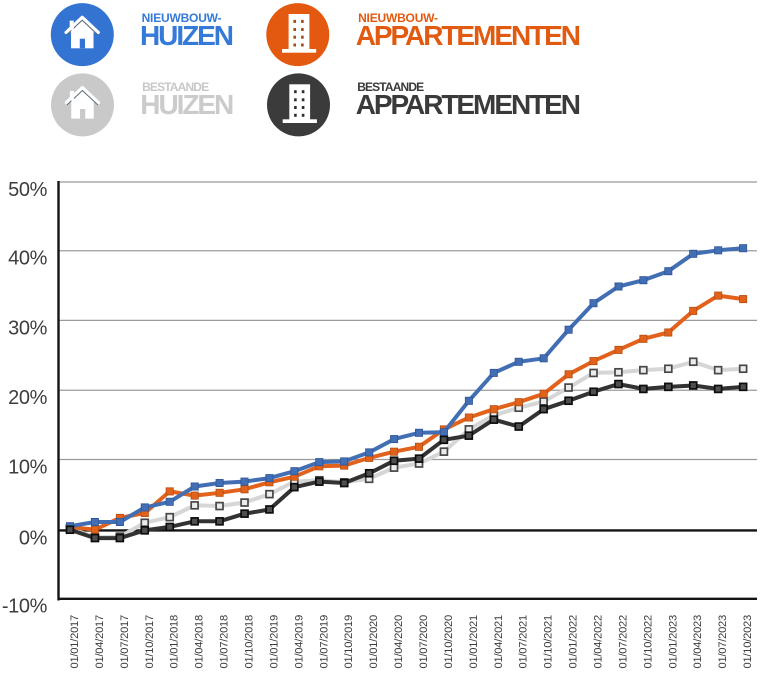  I want to click on svg-text: 01/07/2022, so click(624, 642).